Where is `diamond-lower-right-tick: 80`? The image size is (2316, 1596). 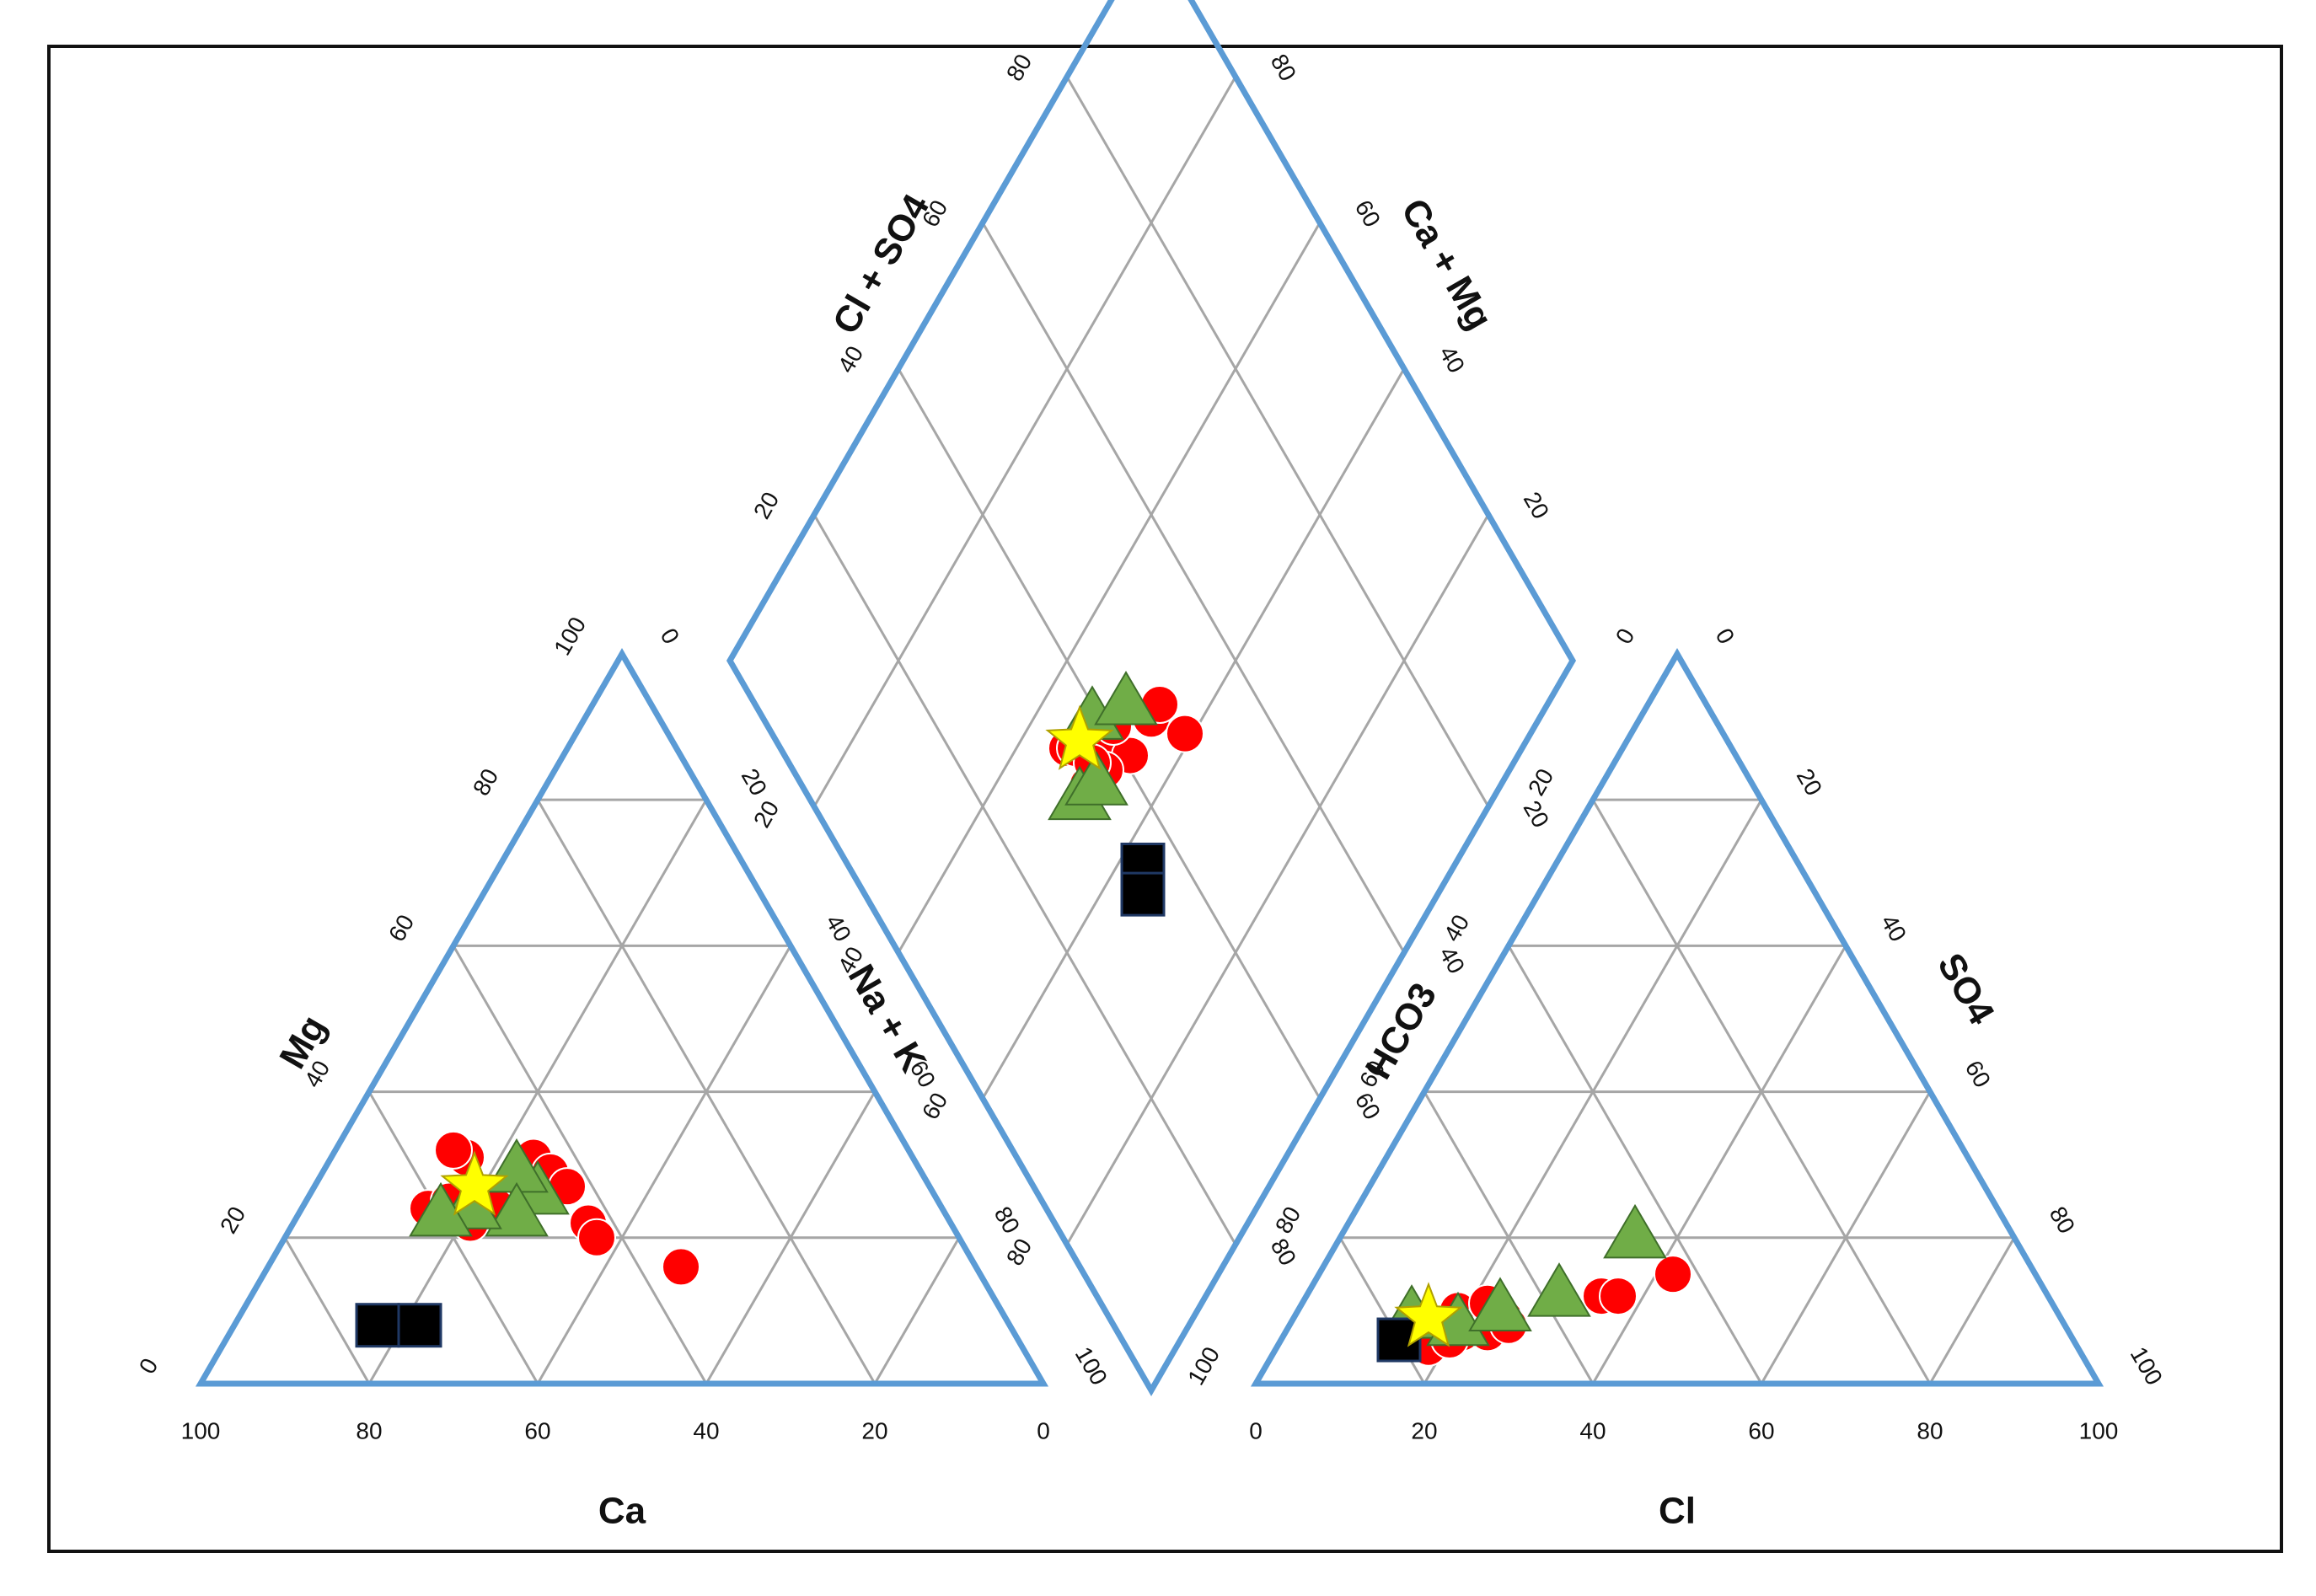 diamond-lower-right-tick: 80 is located at coordinates (1283, 1252).